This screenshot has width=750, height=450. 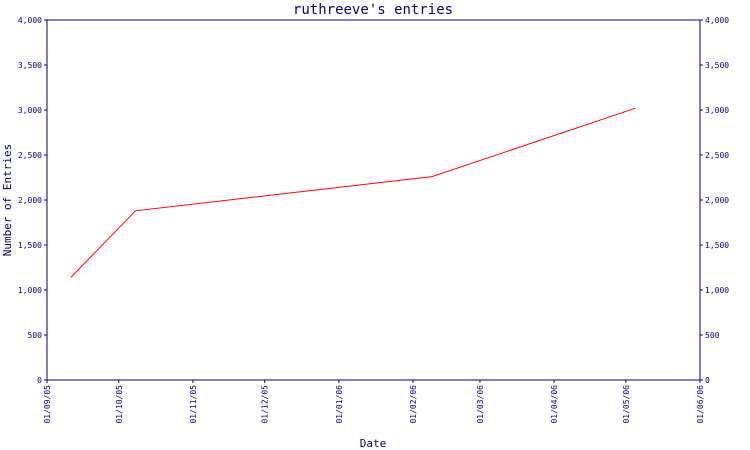 What do you see at coordinates (373, 443) in the screenshot?
I see `x-axis-label: Date` at bounding box center [373, 443].